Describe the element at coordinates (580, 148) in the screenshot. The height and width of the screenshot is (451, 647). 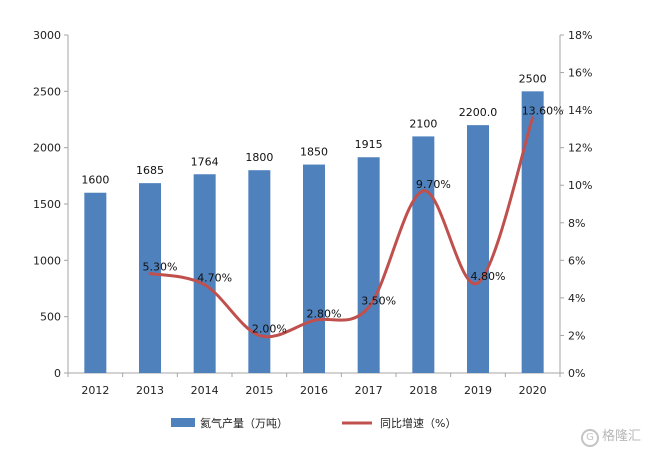
I see `y-right-tick-label: 12%` at that location.